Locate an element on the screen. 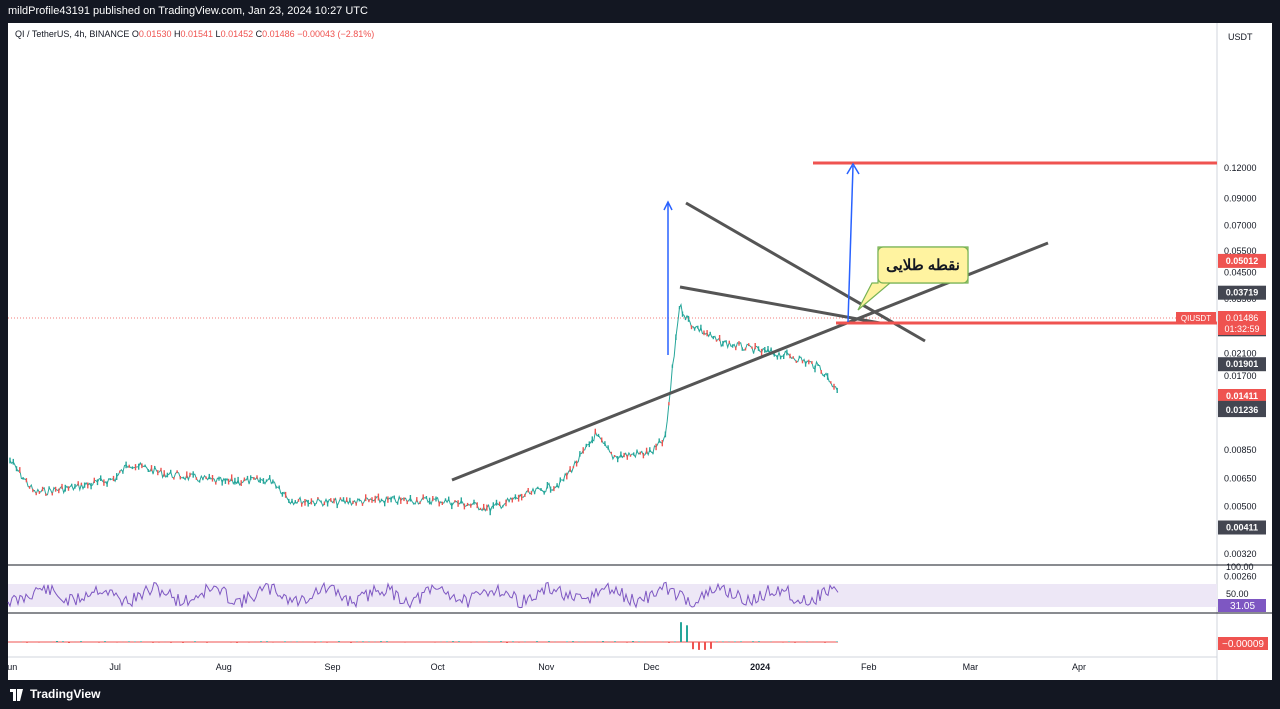  last-price-badge: QIUSDT 0.01486 01:32:59 is located at coordinates (1221, 323).